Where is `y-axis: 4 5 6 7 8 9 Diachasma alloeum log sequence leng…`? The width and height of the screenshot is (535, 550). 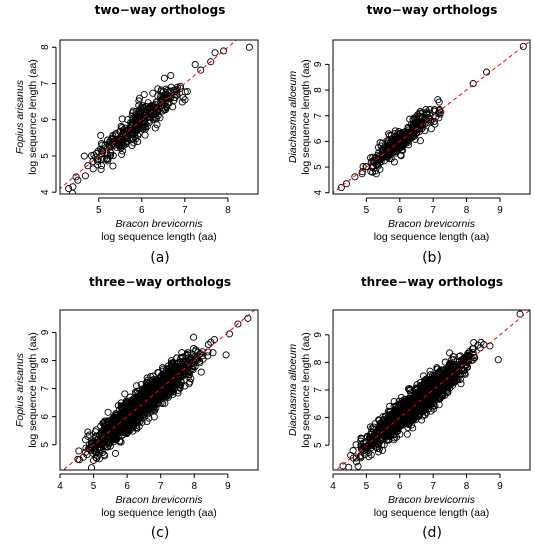
y-axis: 4 5 6 7 8 9 Diachasma alloeum log sequence leng… is located at coordinates (308, 127).